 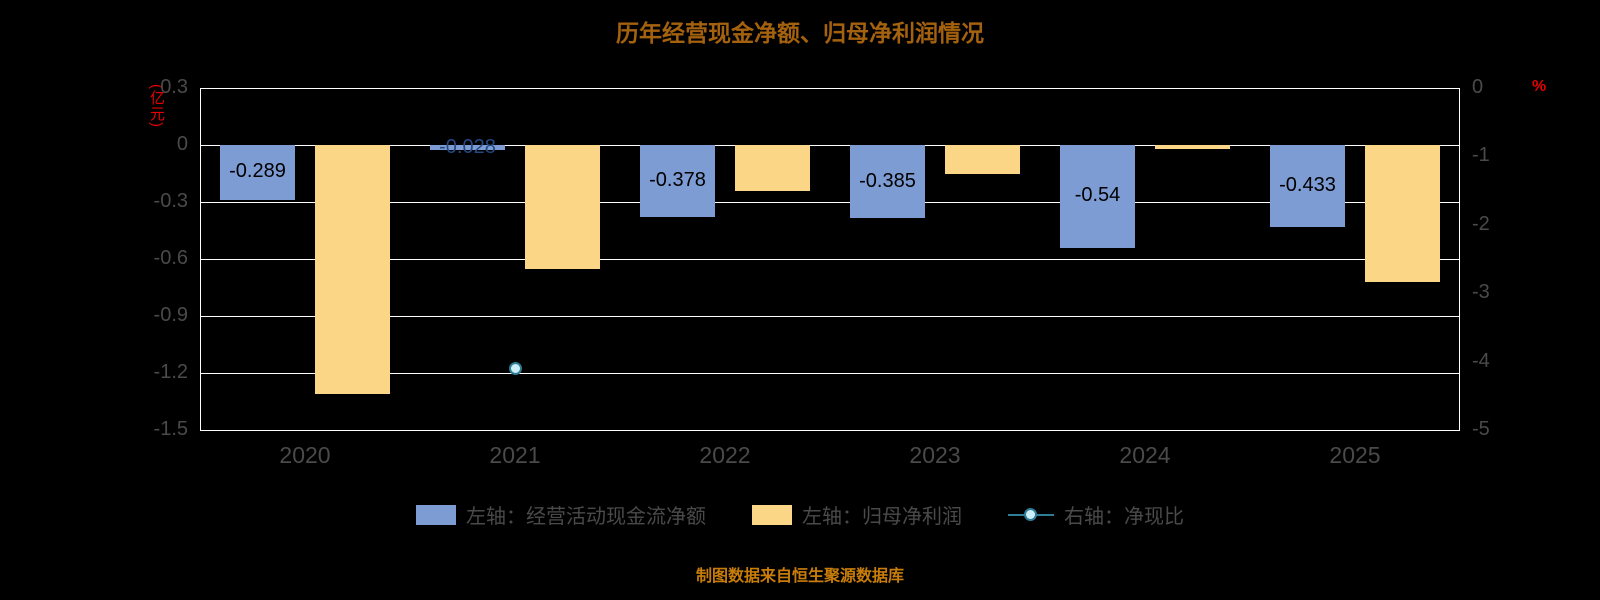 I want to click on y-axis-tick-left: -0.3, so click(x=170, y=201).